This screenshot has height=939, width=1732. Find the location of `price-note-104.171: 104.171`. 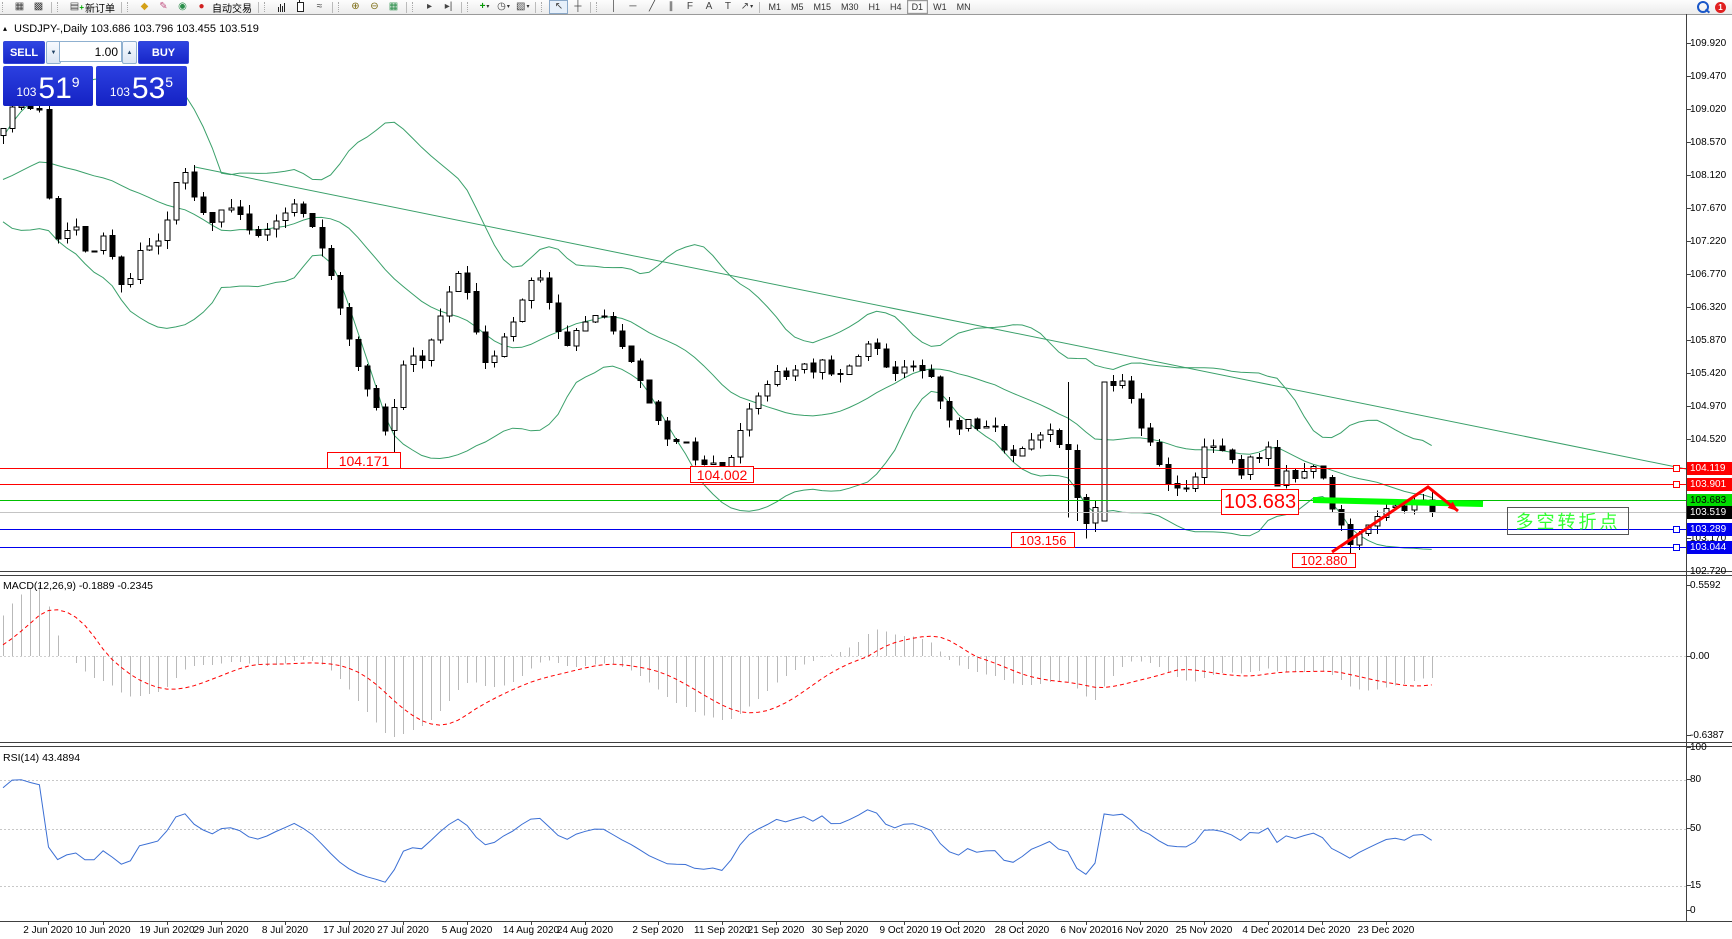

price-note-104.171: 104.171 is located at coordinates (364, 460).